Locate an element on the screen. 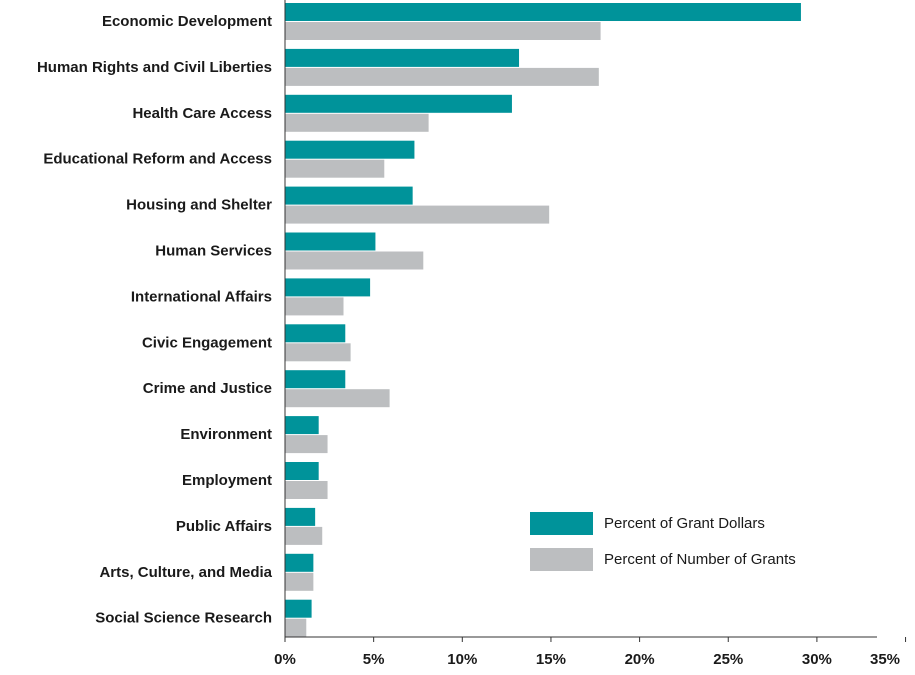 This screenshot has height=675, width=915. category-label: Civic Engagement is located at coordinates (207, 342).